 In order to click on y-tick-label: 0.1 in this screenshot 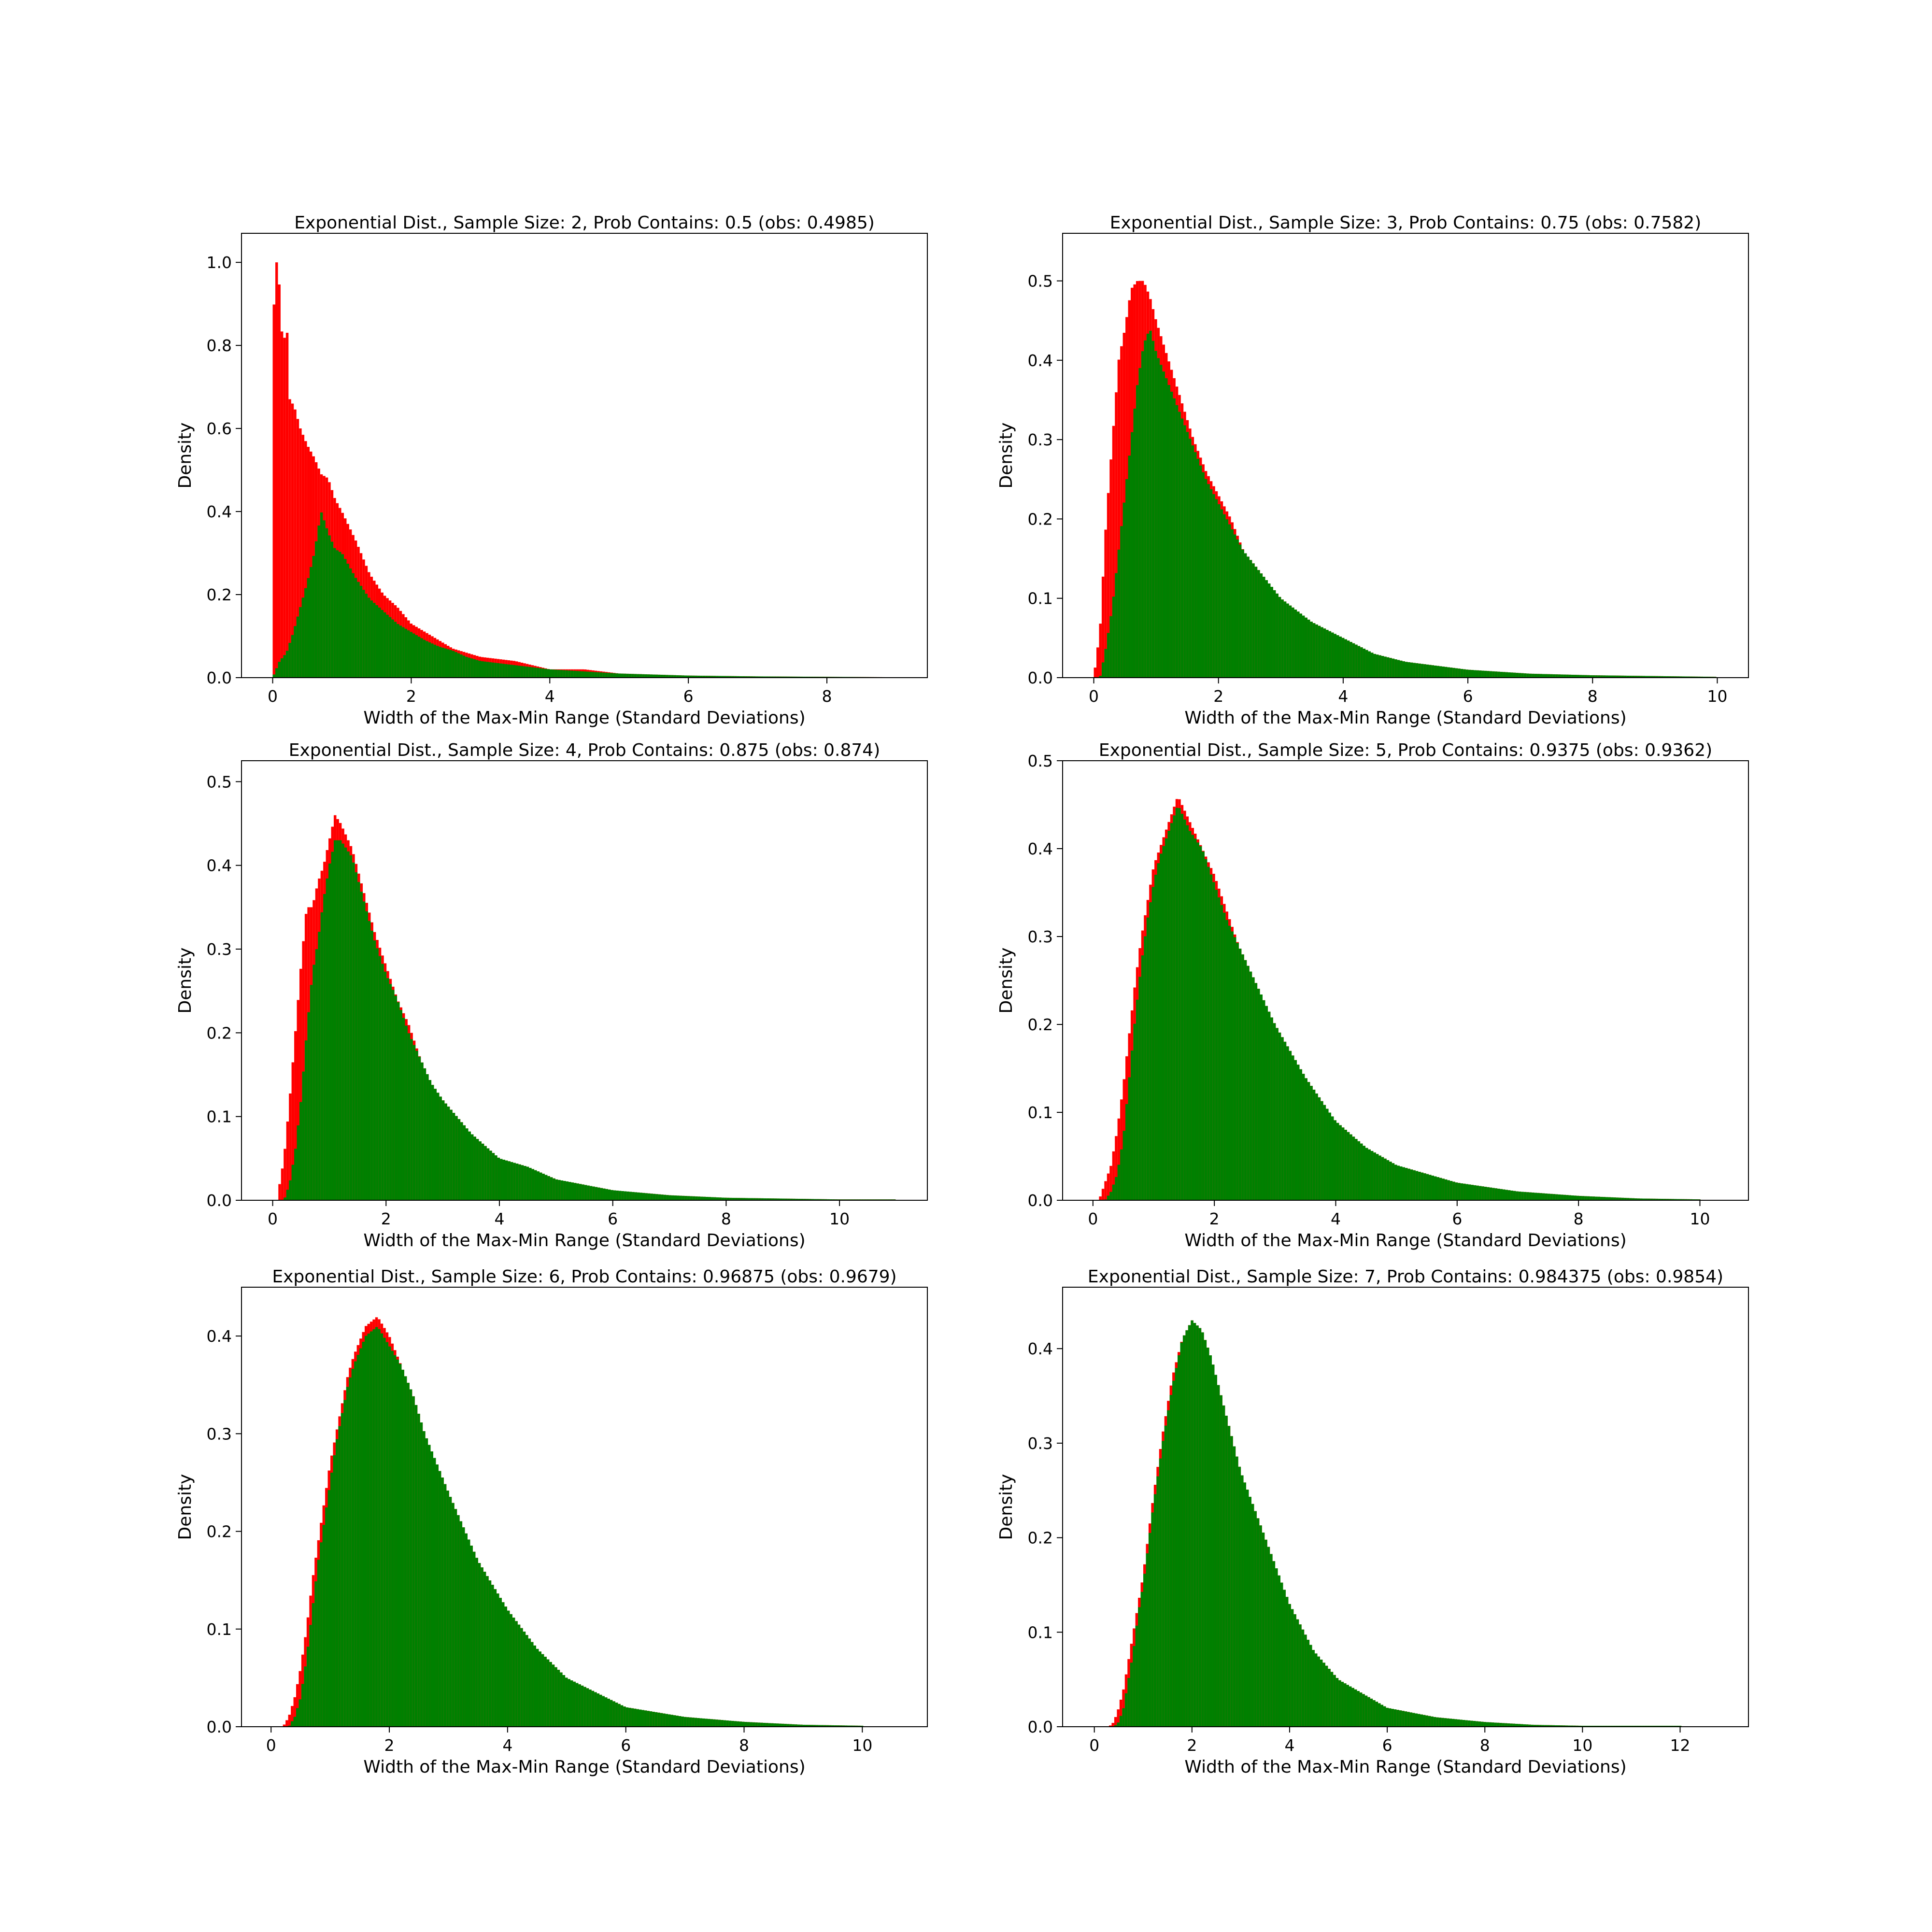, I will do `click(219, 1117)`.